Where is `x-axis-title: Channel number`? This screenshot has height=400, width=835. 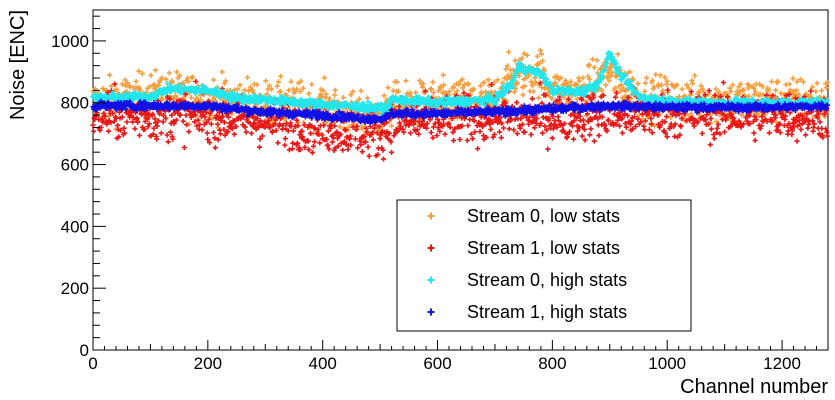 x-axis-title: Channel number is located at coordinates (754, 387).